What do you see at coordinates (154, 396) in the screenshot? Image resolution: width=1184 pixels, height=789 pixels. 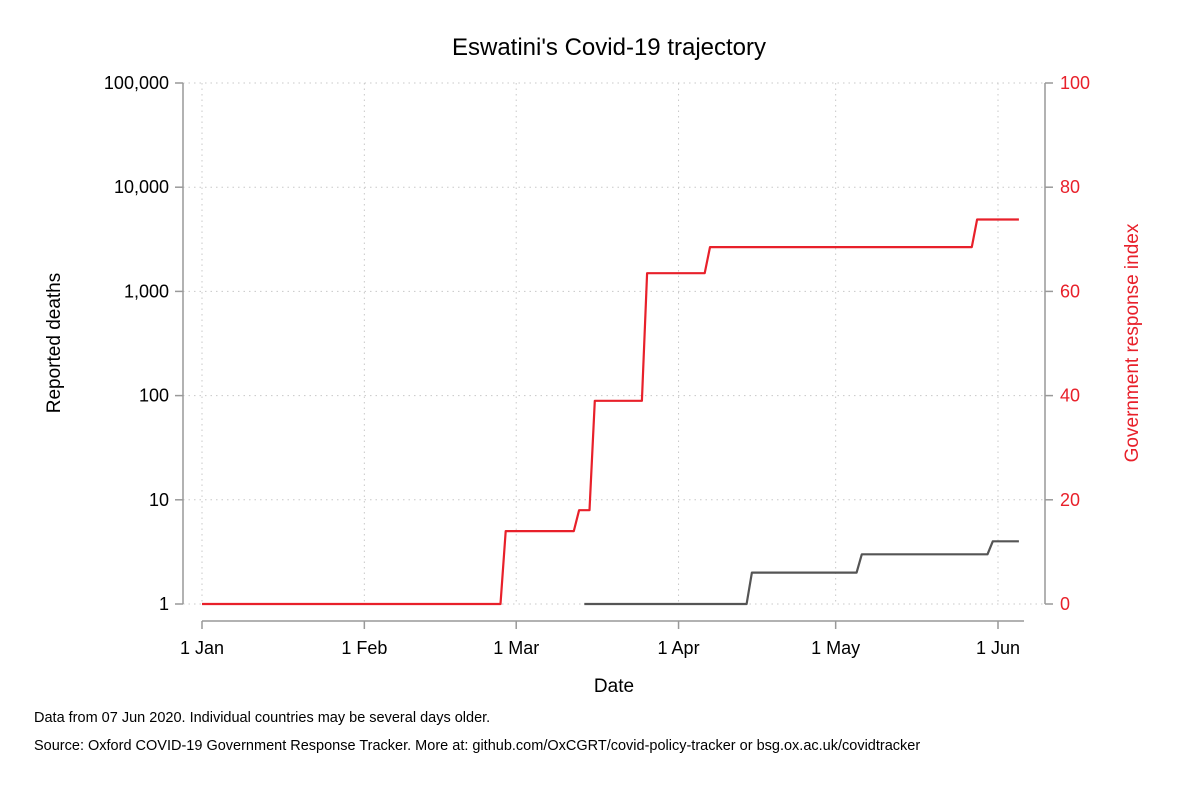 I see `y-left-tick-label: 100` at bounding box center [154, 396].